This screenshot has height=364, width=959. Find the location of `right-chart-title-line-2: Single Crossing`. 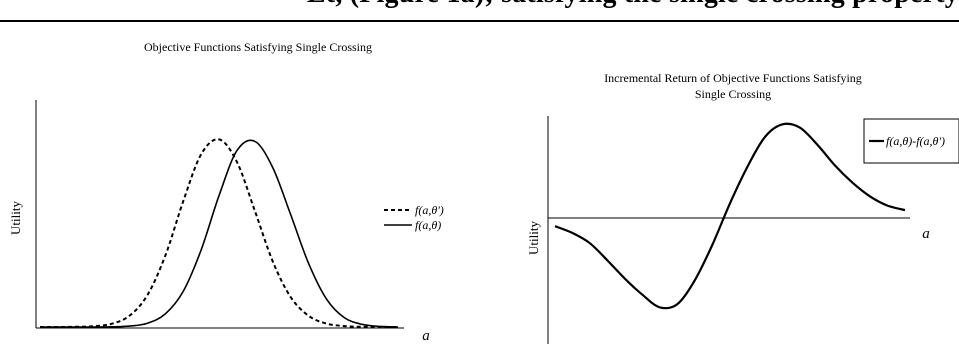

right-chart-title-line-2: Single Crossing is located at coordinates (733, 94).